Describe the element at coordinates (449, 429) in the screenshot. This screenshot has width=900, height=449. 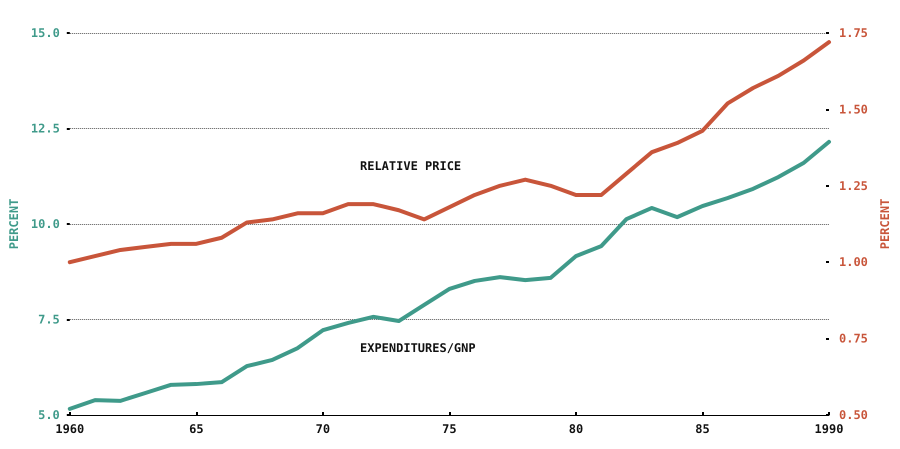
I see `x-tick-label: 75` at that location.